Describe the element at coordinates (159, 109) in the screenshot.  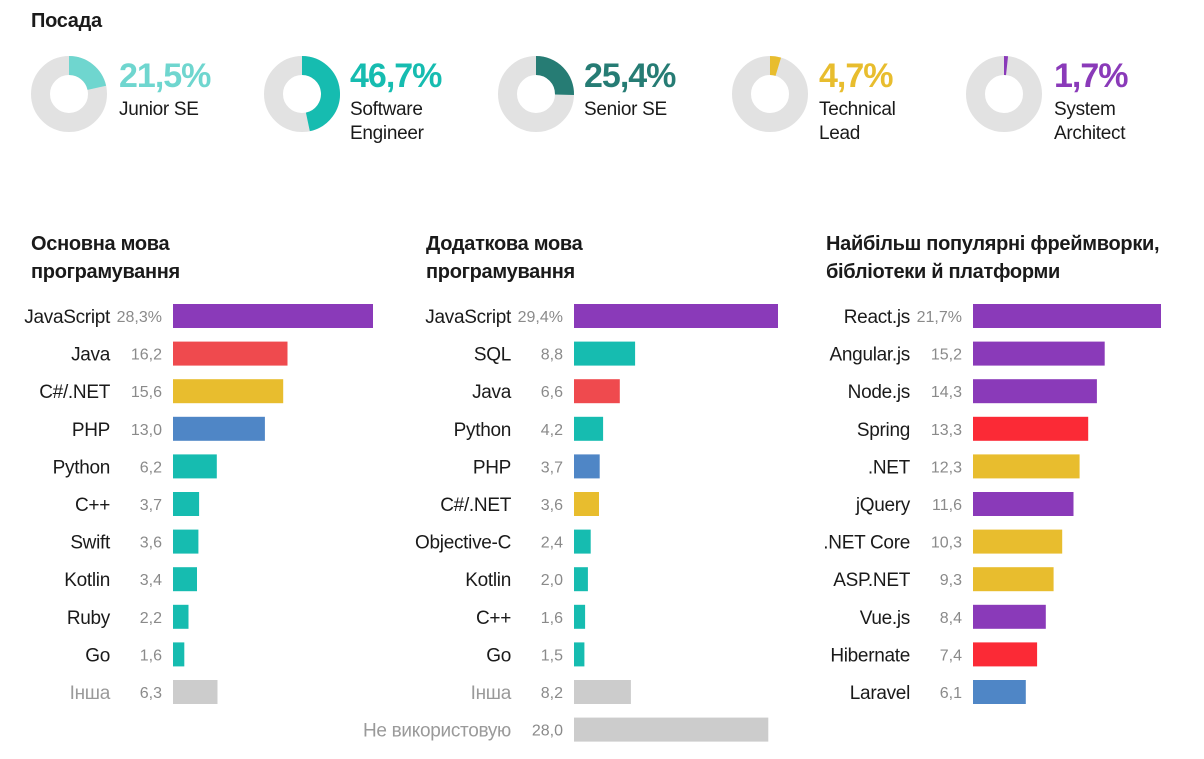
I see `donut-label: Junior SE` at that location.